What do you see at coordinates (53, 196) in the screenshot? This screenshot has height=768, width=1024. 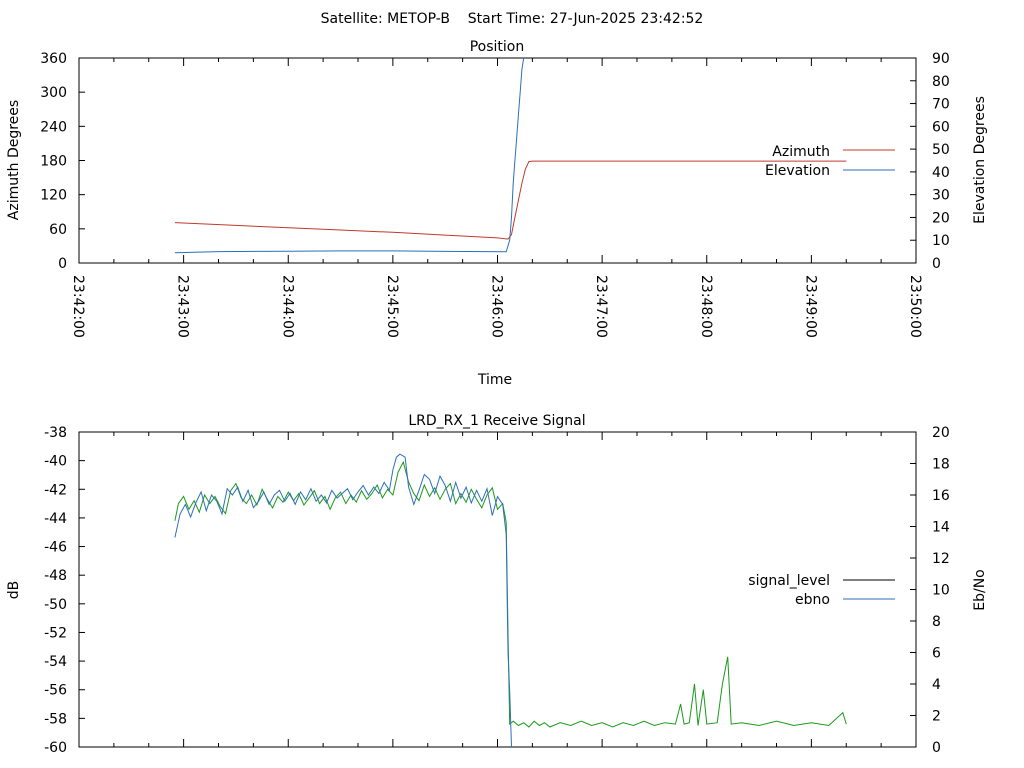 I see `y-tick-label: 120` at bounding box center [53, 196].